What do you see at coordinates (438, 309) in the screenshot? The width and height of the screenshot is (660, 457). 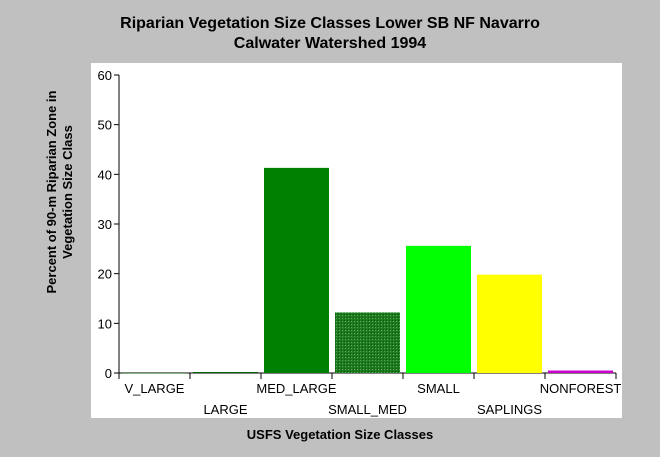 I see `bar-small` at bounding box center [438, 309].